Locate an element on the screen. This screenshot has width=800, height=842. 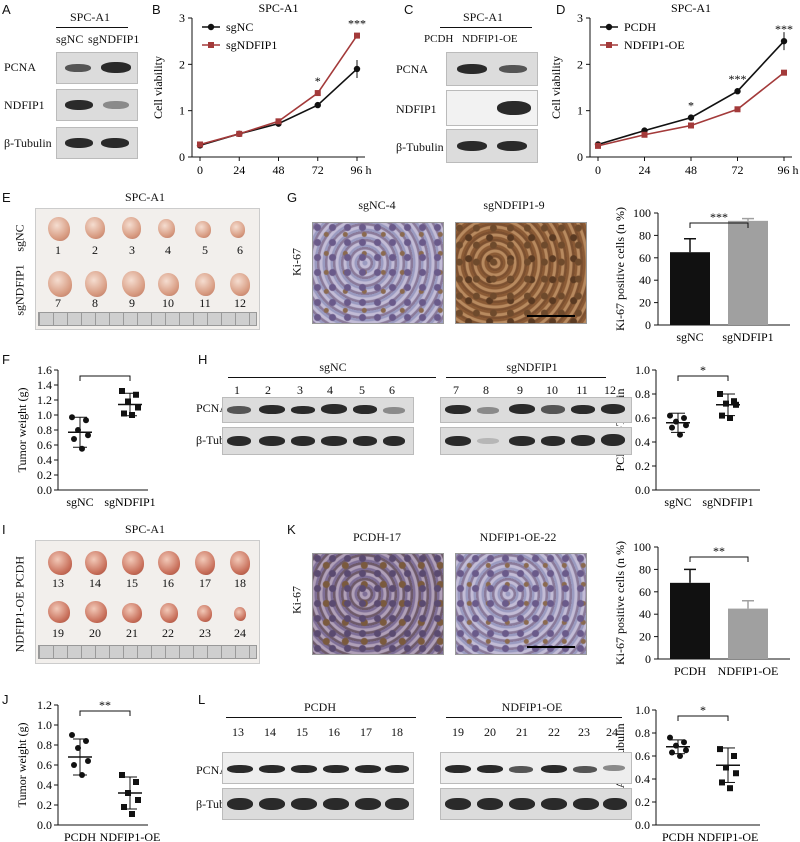
panel-h-lane-6: 6 is located at coordinates (392, 390).